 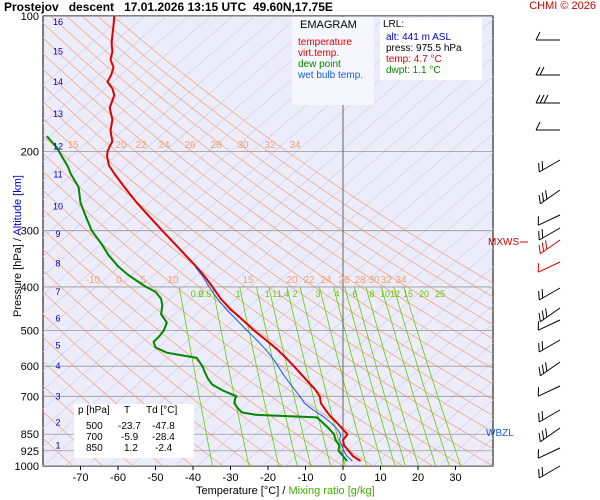 I want to click on y-axis-title: Pressure [hPa] / Altitude [km], so click(x=18, y=246).